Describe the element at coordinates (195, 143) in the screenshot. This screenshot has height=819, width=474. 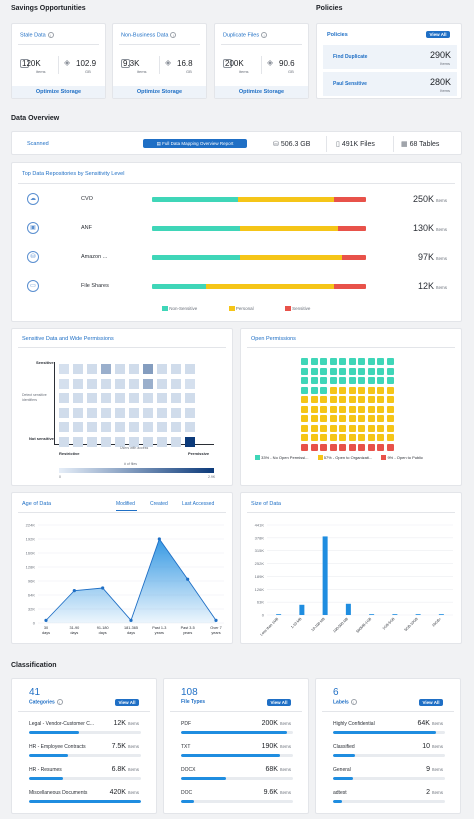
I see `full-report-button: ▤ Full Data Mapping Overview Report` at that location.